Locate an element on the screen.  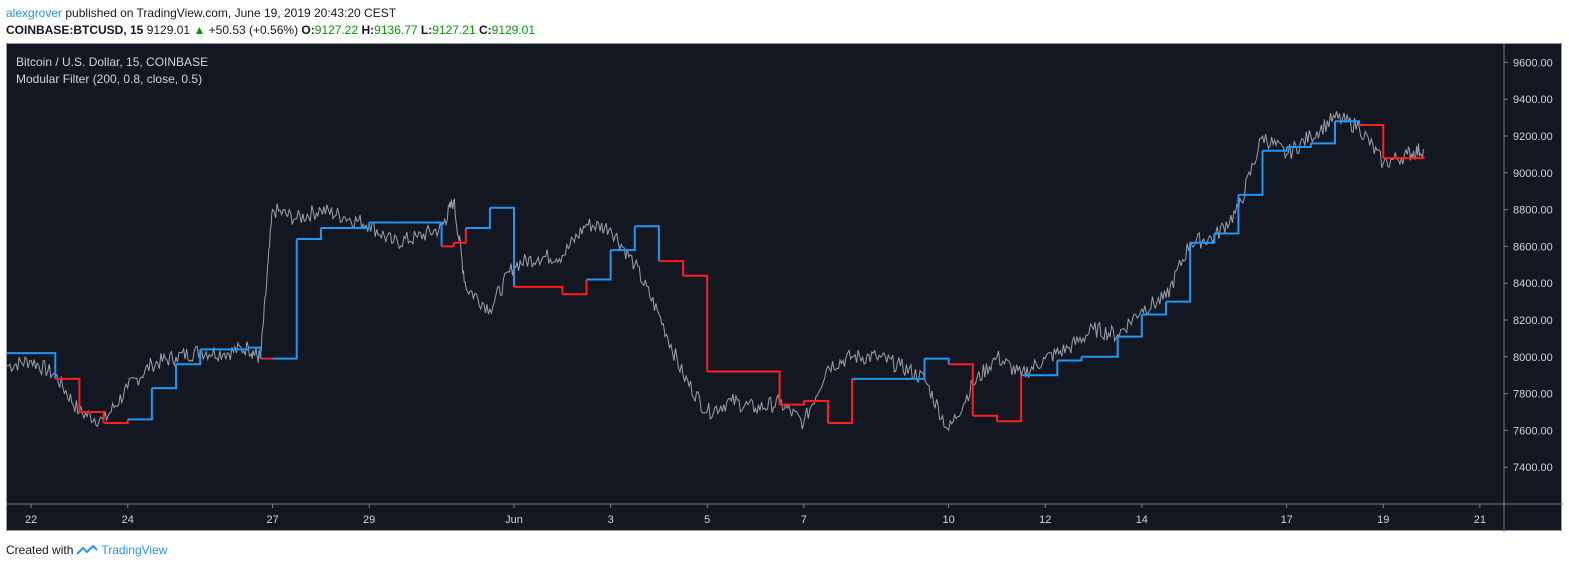
y-tick-label: 8800.00 is located at coordinates (1533, 211).